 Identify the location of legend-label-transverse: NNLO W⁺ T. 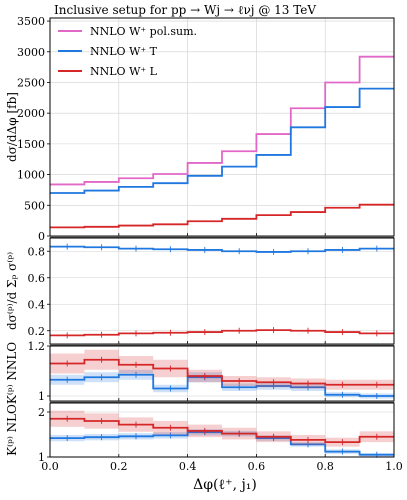
(124, 51).